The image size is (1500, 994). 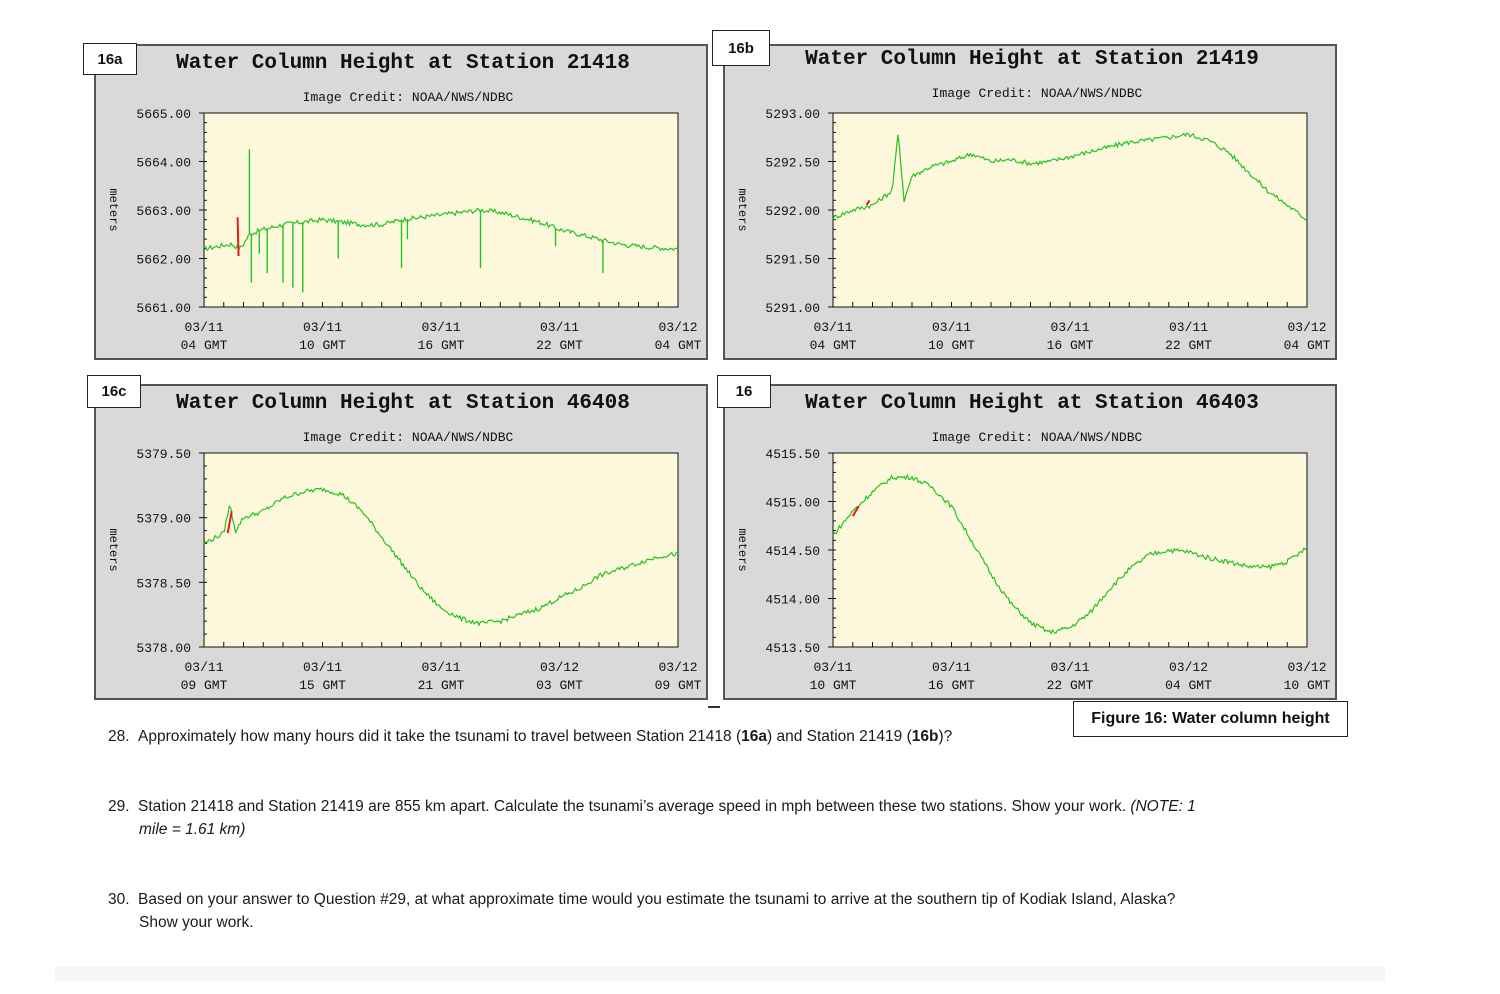 I want to click on question-note: mile = 1.61 km), so click(x=192, y=829).